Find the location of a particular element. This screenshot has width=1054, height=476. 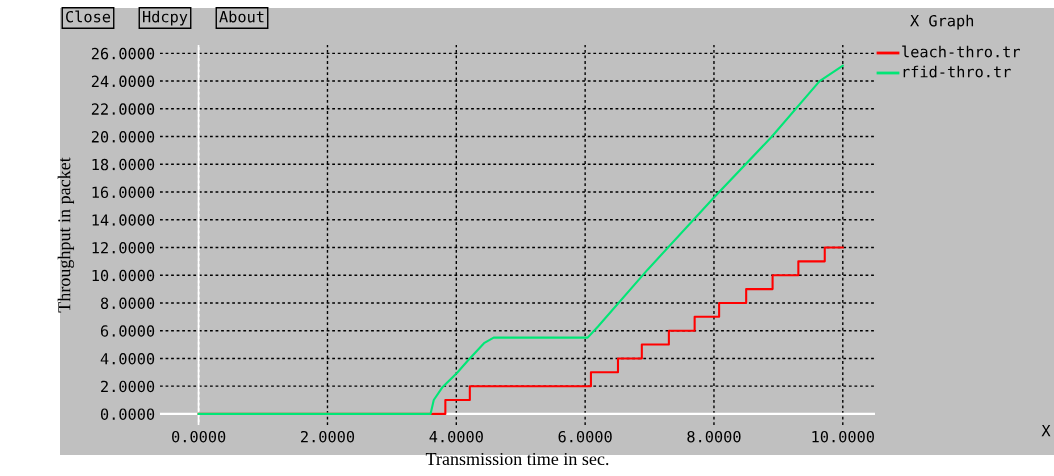

text: Hdcpy is located at coordinates (165, 18).